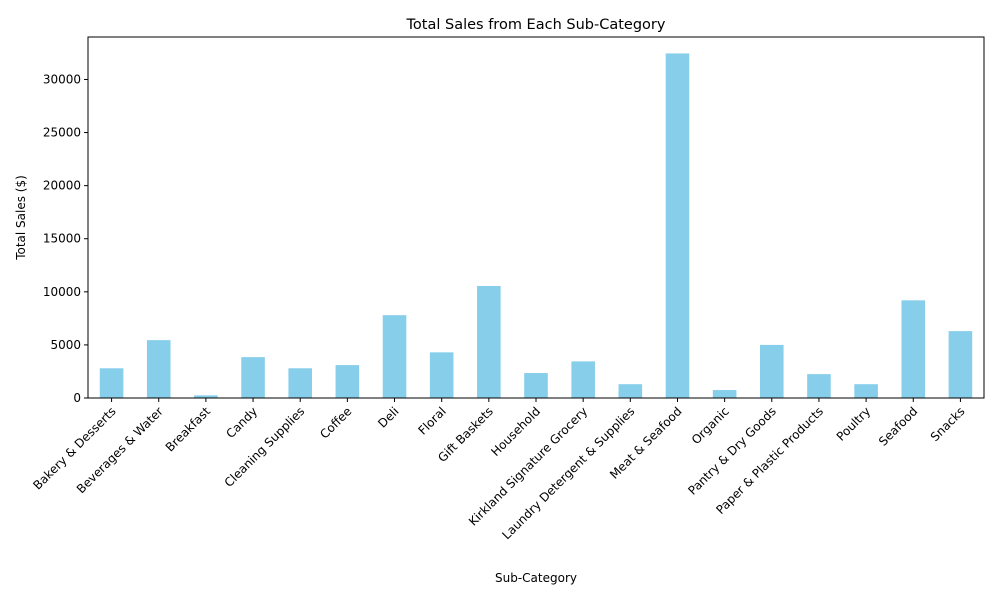 The height and width of the screenshot is (600, 1000). I want to click on bar-cleaning-supplies, so click(300, 383).